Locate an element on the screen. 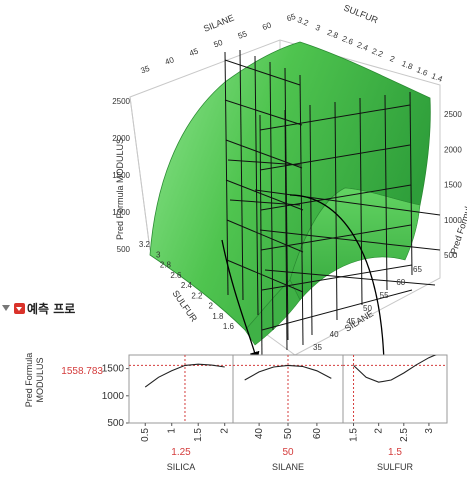 The height and width of the screenshot is (480, 467). silane-top-tick: 65 is located at coordinates (291, 18).